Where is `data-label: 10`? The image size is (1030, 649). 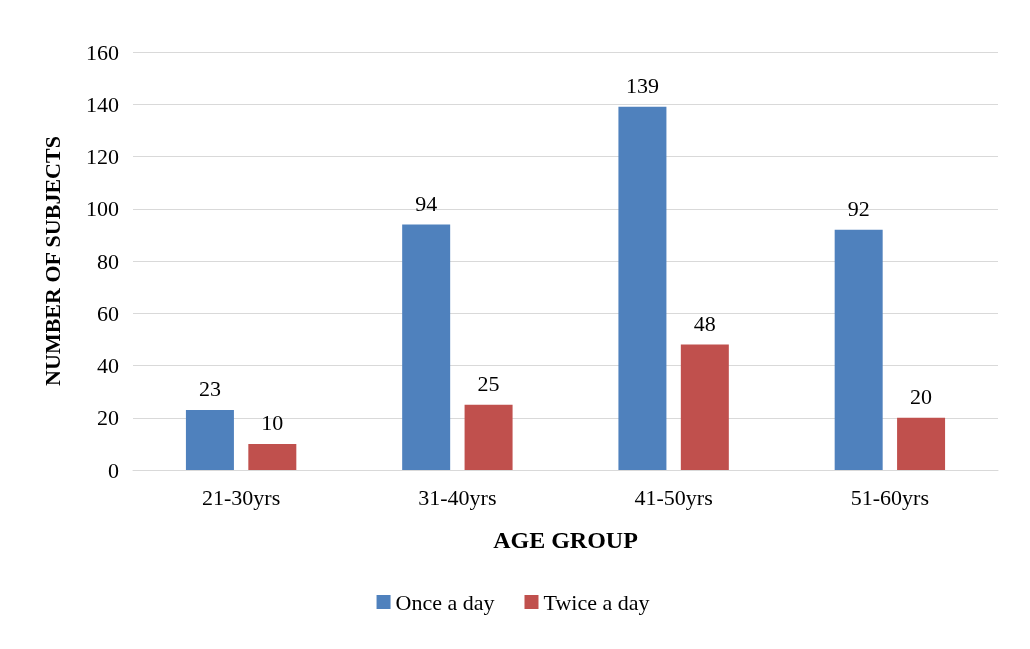 data-label: 10 is located at coordinates (272, 423).